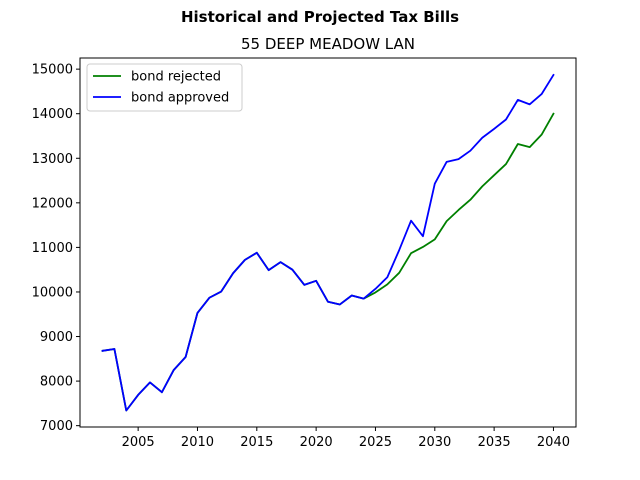 This screenshot has height=480, width=640. I want to click on legend-label-bond-approved: bond approved, so click(180, 98).